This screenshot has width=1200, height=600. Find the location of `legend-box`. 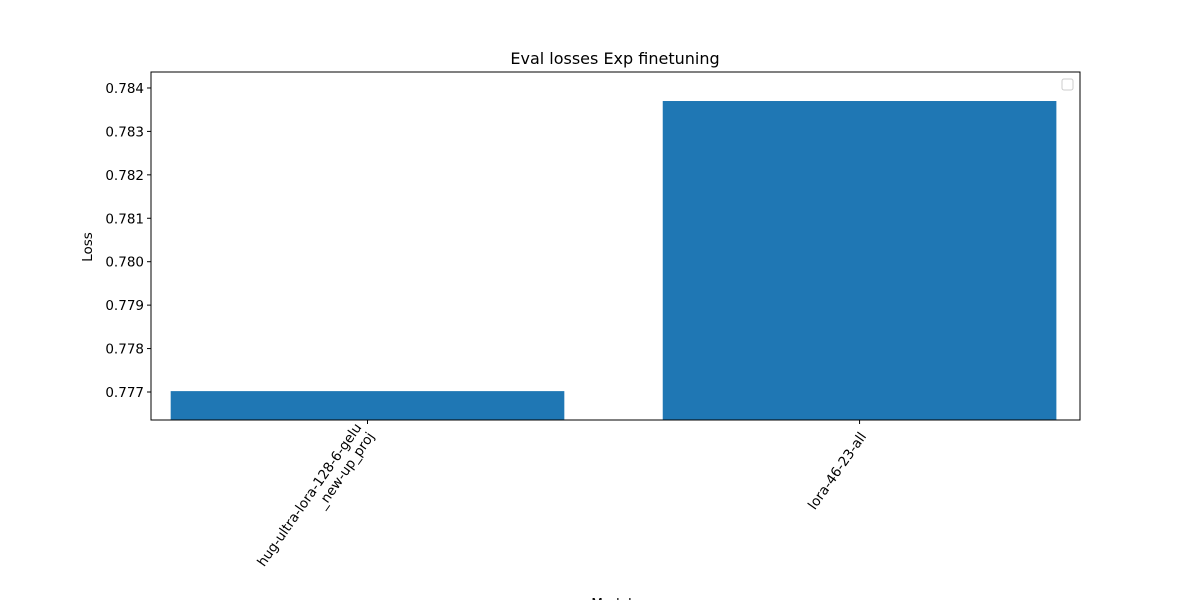

legend-box is located at coordinates (1067, 84).